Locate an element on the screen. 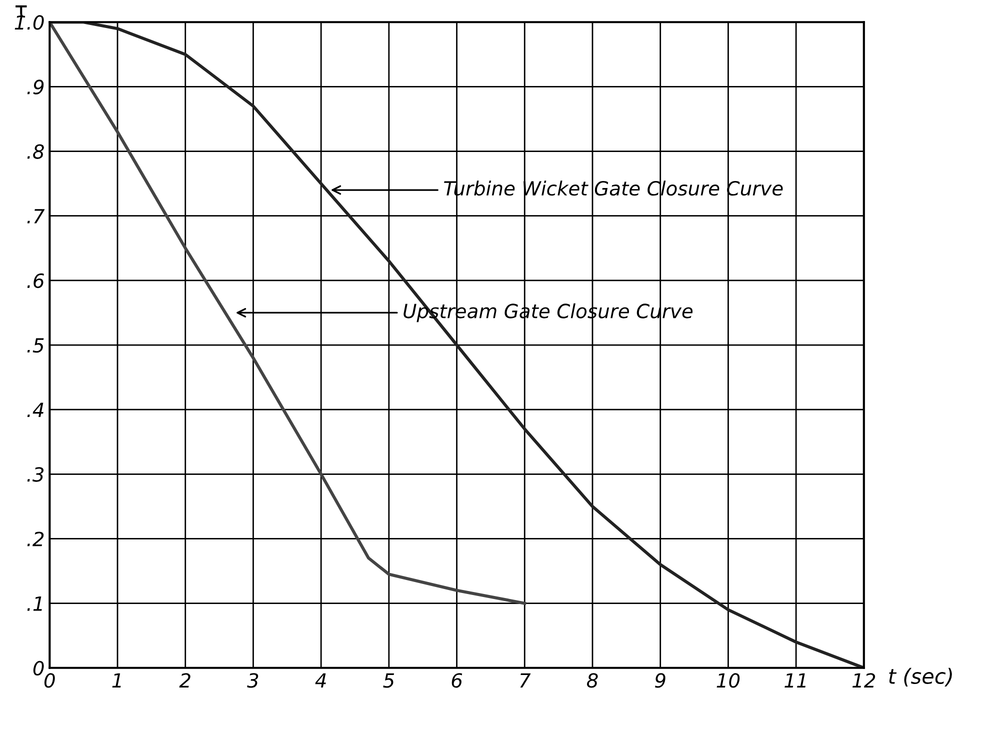 This screenshot has height=738, width=993. x-tick-label: 2 is located at coordinates (184, 680).